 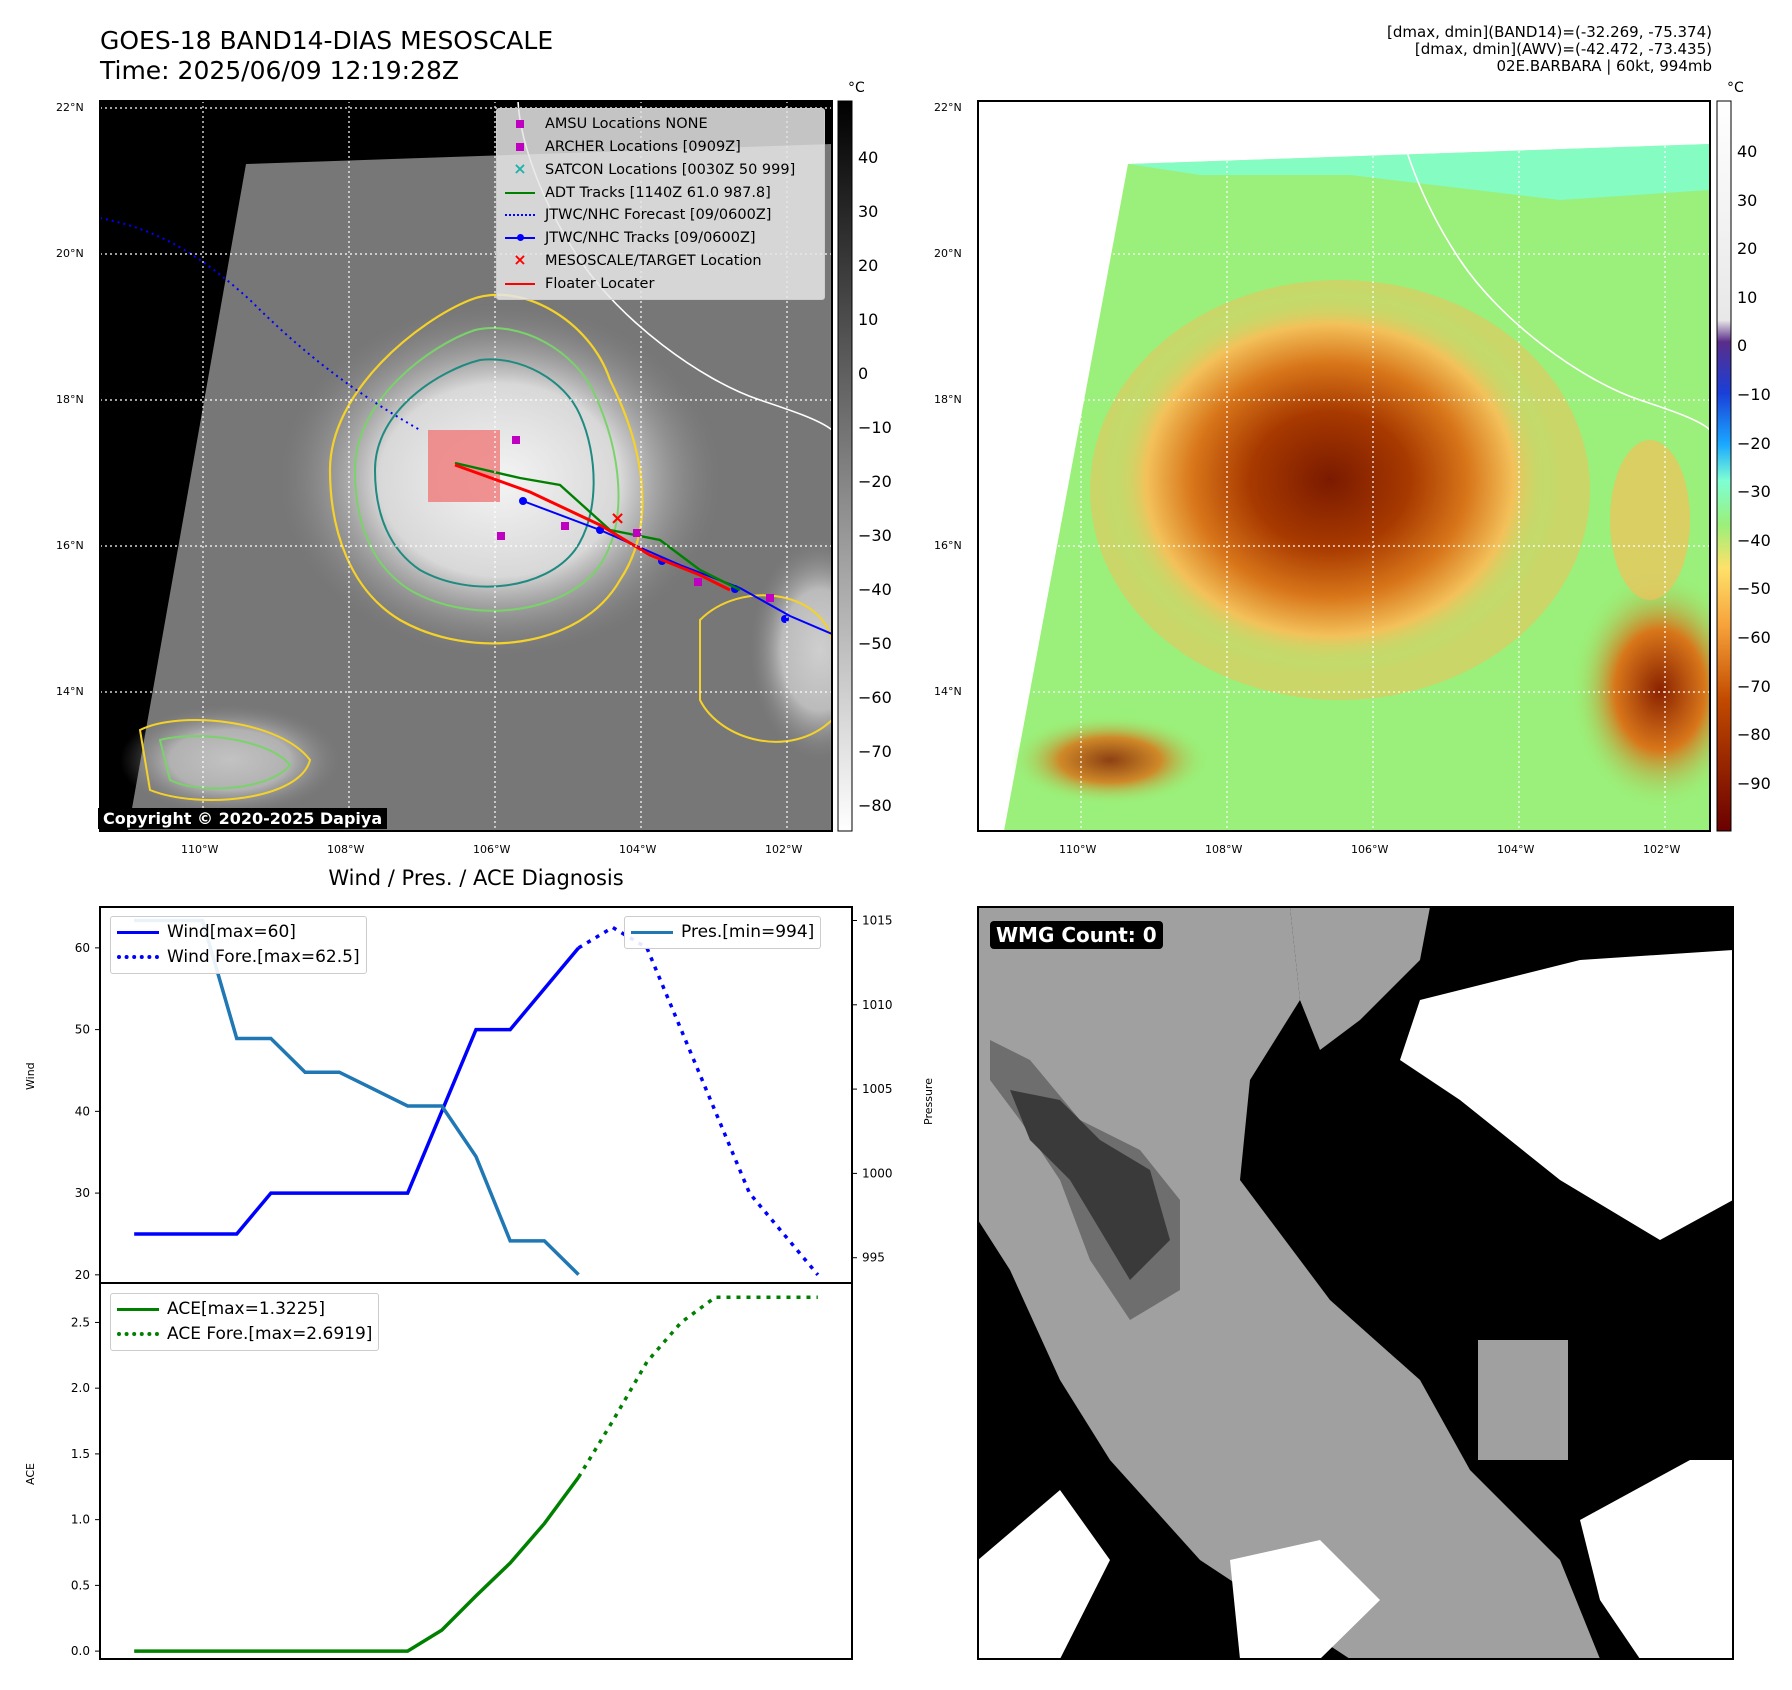 I want to click on coastline-right, so click(x=1552, y=266).